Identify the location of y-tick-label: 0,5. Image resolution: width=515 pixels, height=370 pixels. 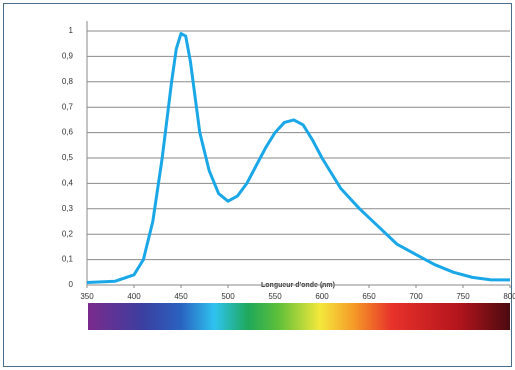
(68, 157).